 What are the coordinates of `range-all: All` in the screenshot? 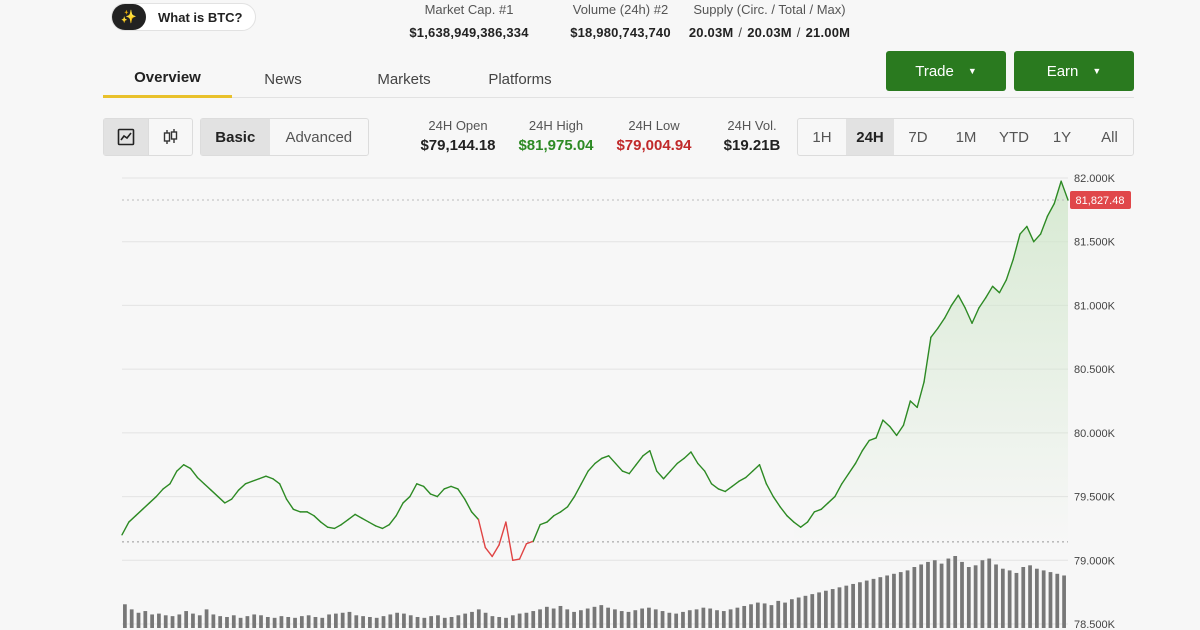 It's located at (1109, 137).